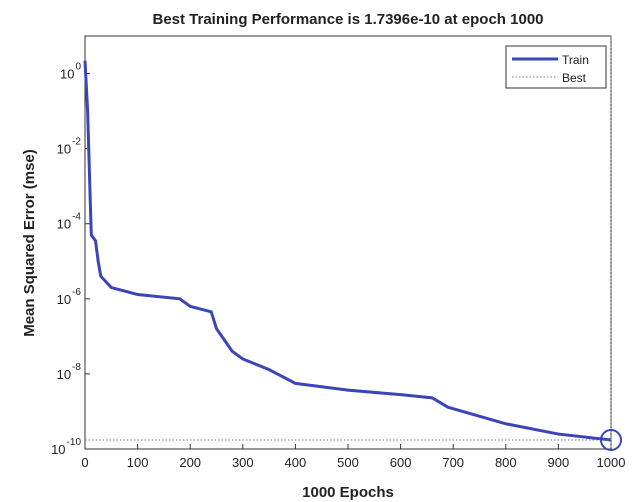 This screenshot has width=635, height=502. Describe the element at coordinates (190, 462) in the screenshot. I see `x-tick-label: 200` at that location.